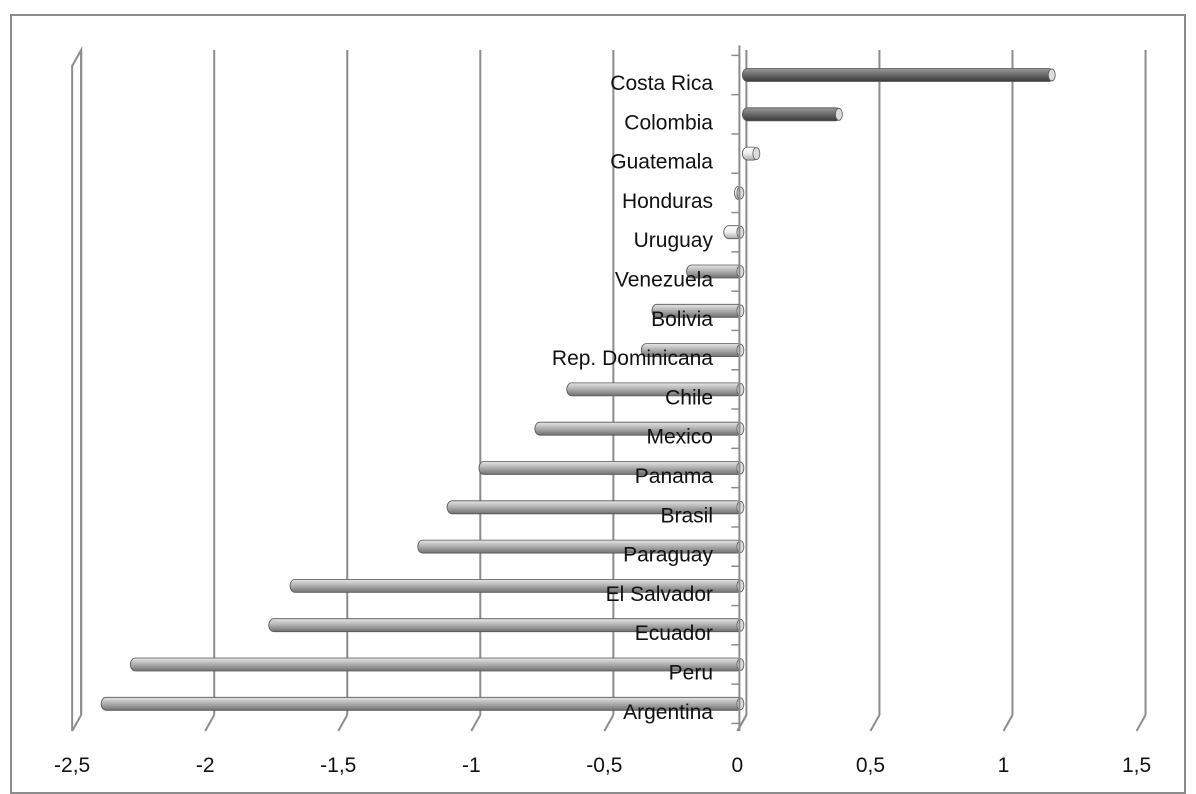 Image resolution: width=1196 pixels, height=794 pixels. Describe the element at coordinates (870, 765) in the screenshot. I see `x-tick-label: 0,5` at that location.